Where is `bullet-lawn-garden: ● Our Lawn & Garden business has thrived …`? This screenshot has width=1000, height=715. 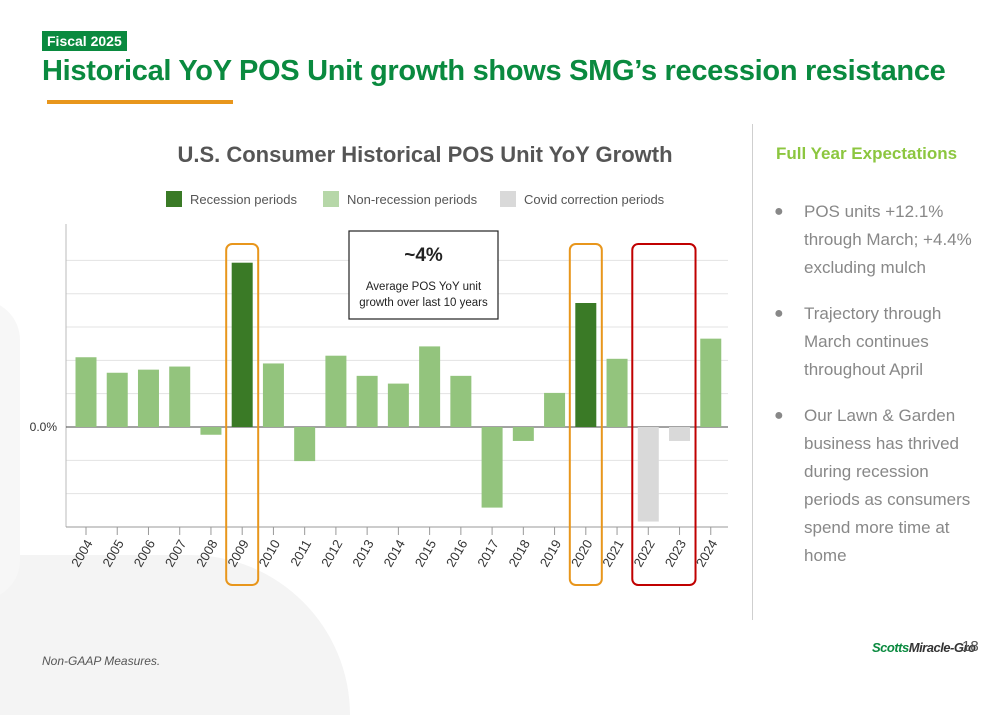 bullet-lawn-garden: ● Our Lawn & Garden business has thrived … is located at coordinates (874, 486).